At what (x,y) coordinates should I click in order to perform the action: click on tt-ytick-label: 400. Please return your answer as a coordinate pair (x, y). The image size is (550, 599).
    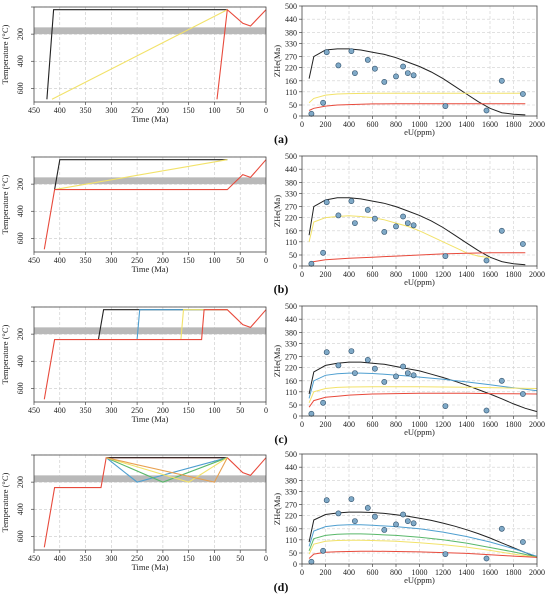
    Looking at the image, I should click on (20, 361).